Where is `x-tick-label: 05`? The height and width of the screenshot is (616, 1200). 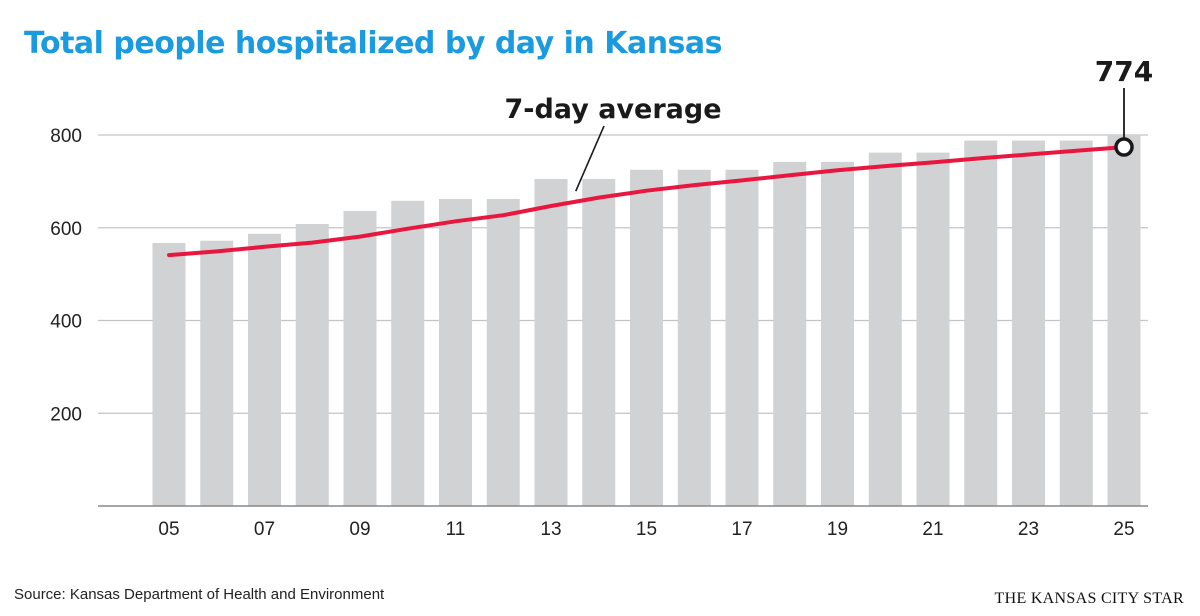
x-tick-label: 05 is located at coordinates (168, 529).